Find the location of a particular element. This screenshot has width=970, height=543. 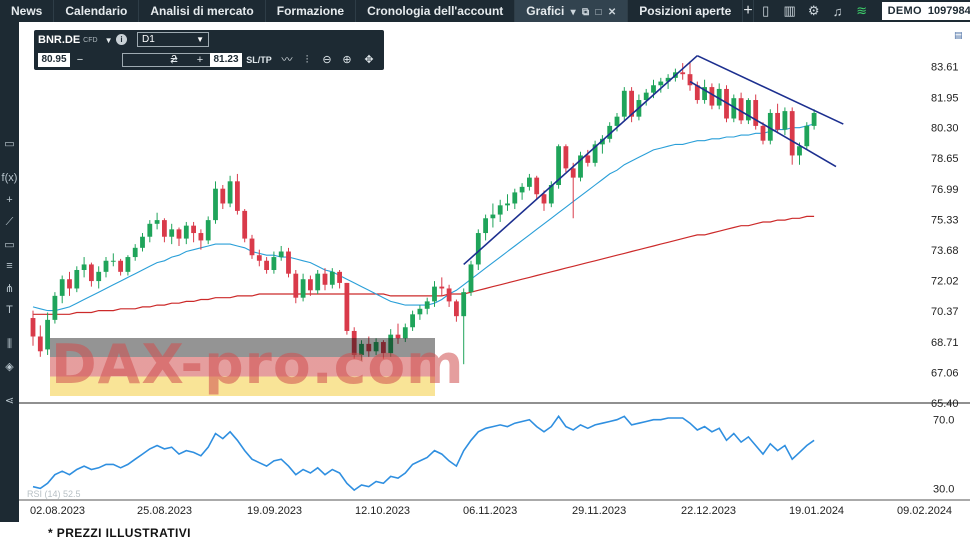

price-axis-tick-label: 83.61 is located at coordinates (945, 68).